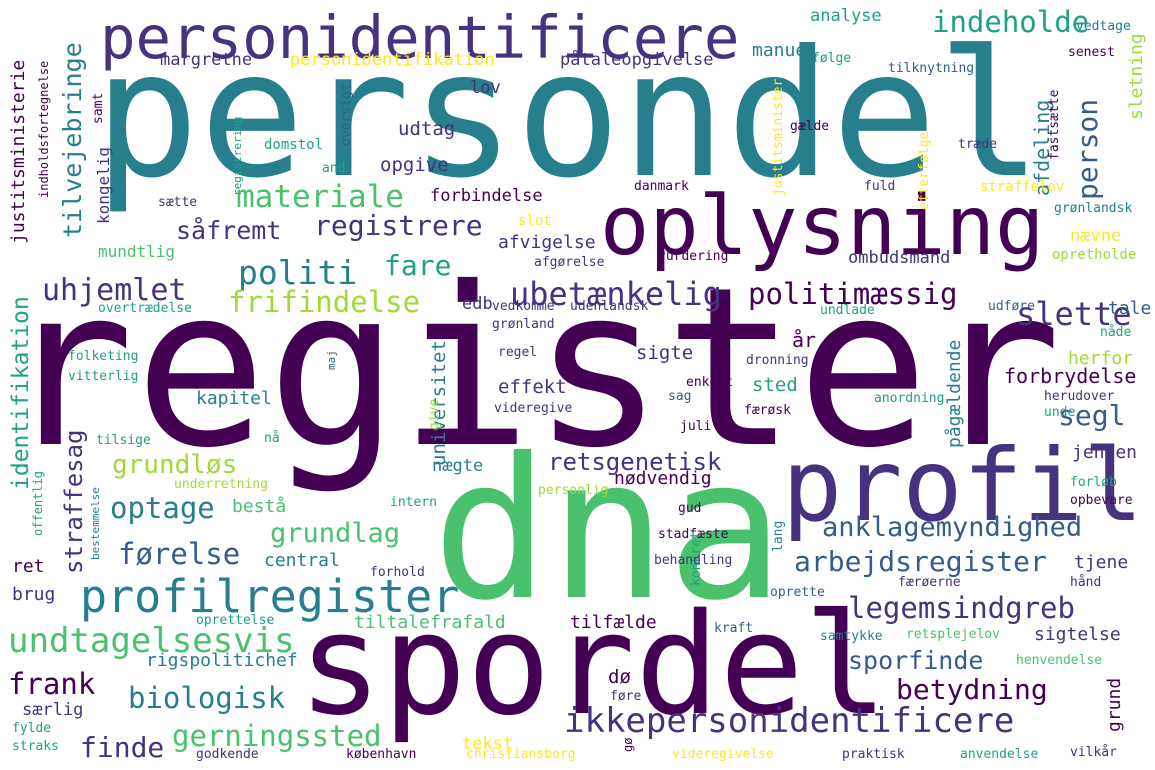  Describe the element at coordinates (1054, 124) in the screenshot. I see `word-fastsaette: fastsætte` at that location.